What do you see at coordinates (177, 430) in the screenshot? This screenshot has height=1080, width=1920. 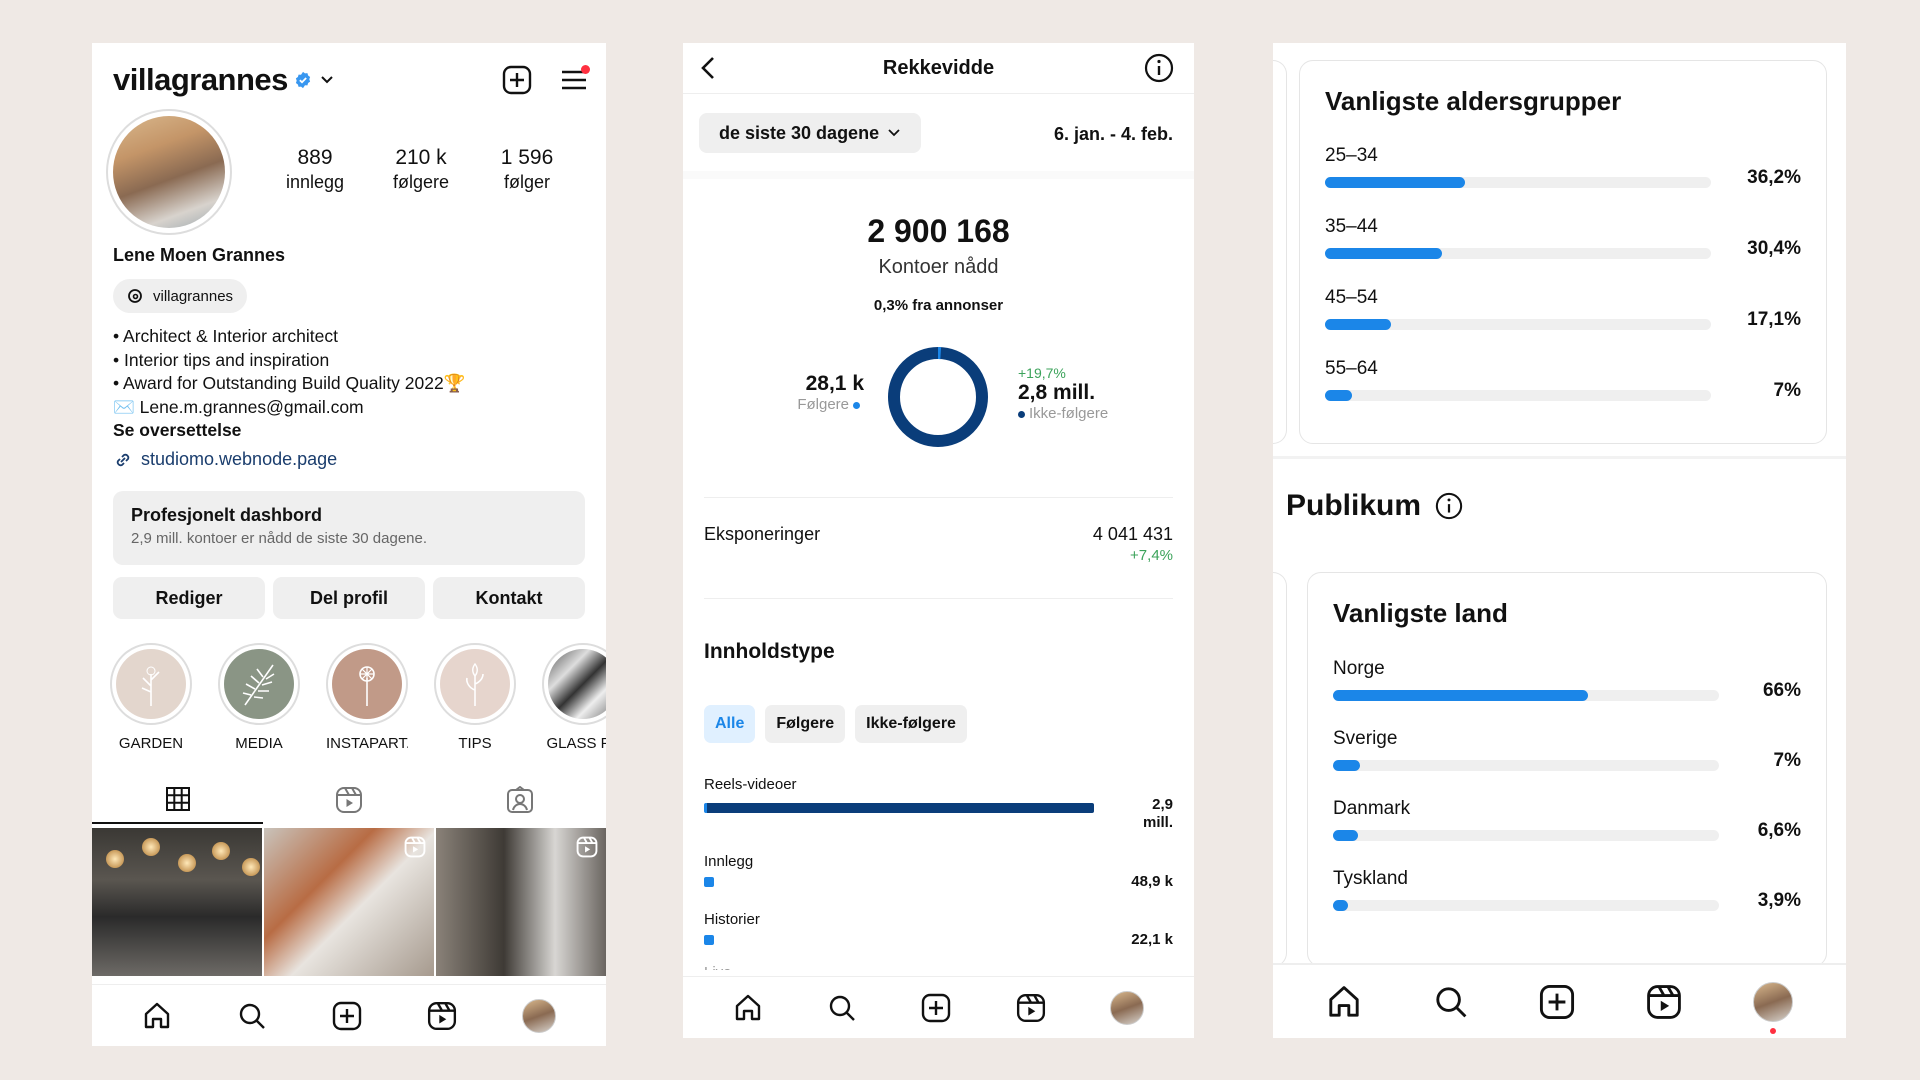 I see `see-translation-link: Se oversettelse` at bounding box center [177, 430].